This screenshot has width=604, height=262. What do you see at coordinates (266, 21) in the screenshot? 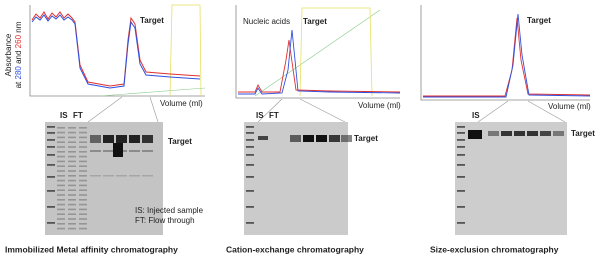
I see `peak-label: Nucleic acids` at bounding box center [266, 21].